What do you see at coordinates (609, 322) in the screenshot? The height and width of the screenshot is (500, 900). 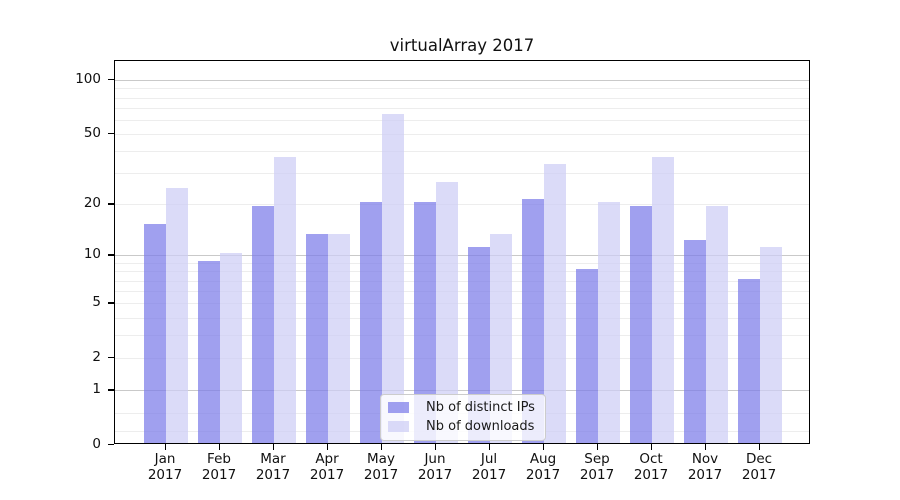 I see `bar-nb-of-downloads-sep` at bounding box center [609, 322].